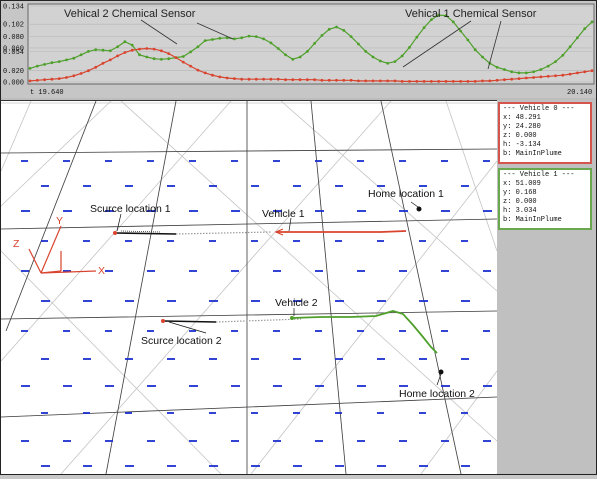  What do you see at coordinates (406, 194) in the screenshot?
I see `home1-label: Home location 1` at bounding box center [406, 194].